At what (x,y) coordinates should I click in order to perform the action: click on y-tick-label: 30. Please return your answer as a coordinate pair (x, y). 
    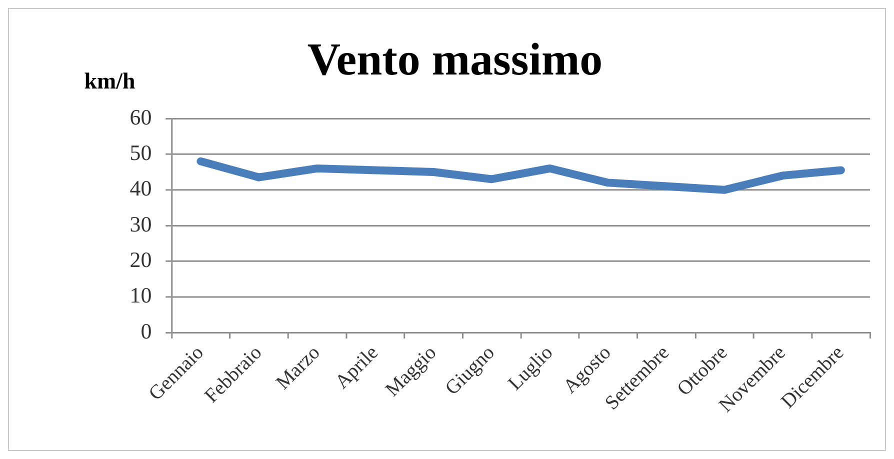
    Looking at the image, I should click on (141, 223).